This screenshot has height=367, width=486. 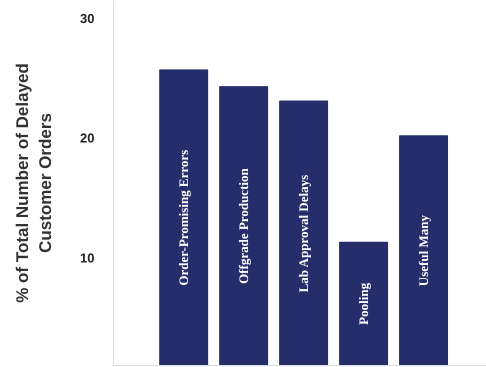 What do you see at coordinates (87, 138) in the screenshot?
I see `y-tick-label: 20` at bounding box center [87, 138].